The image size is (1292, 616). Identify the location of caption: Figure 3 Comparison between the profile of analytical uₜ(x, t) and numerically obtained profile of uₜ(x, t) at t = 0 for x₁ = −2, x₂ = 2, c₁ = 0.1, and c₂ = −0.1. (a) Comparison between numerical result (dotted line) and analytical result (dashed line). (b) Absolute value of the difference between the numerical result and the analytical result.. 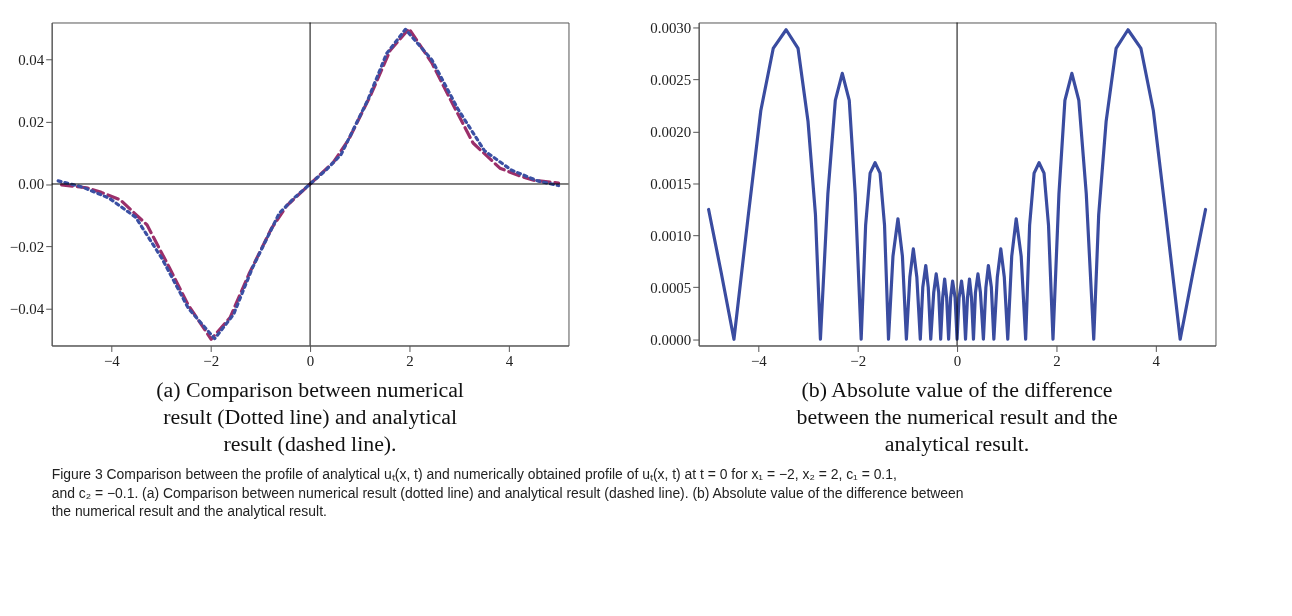
(507, 492).